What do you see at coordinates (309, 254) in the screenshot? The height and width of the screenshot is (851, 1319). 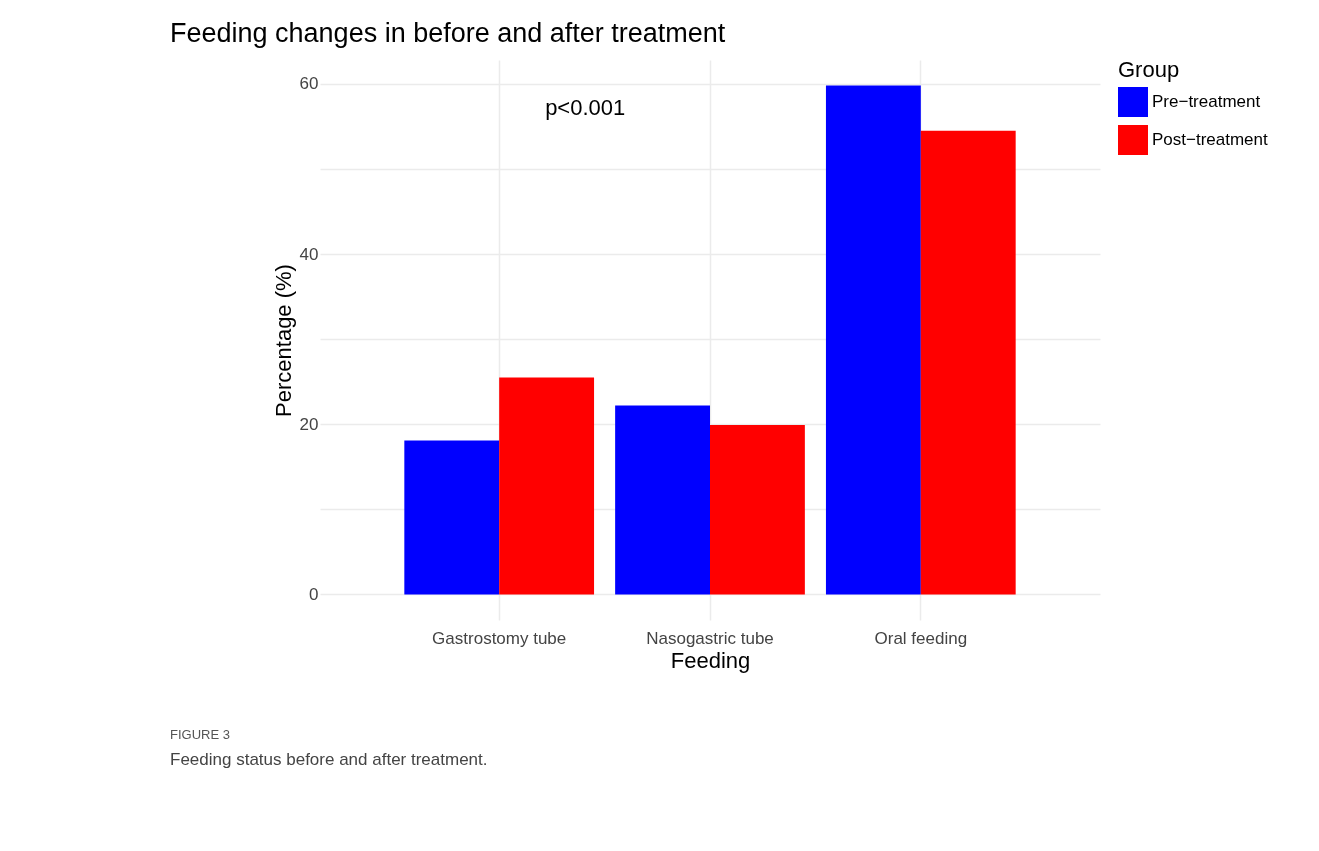 I see `y-tick-label: 40` at bounding box center [309, 254].